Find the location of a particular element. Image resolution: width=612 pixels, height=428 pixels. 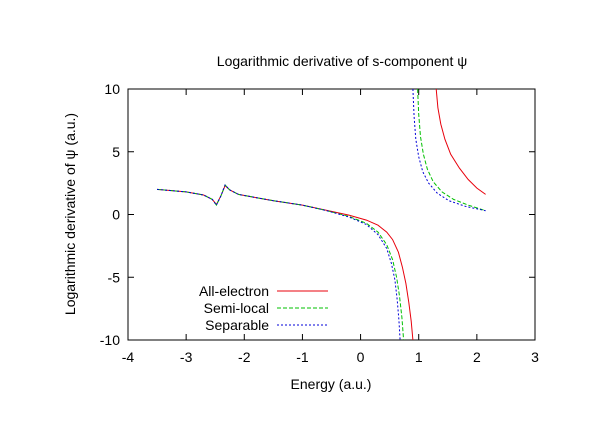

x-tick-label: 2 is located at coordinates (477, 357).